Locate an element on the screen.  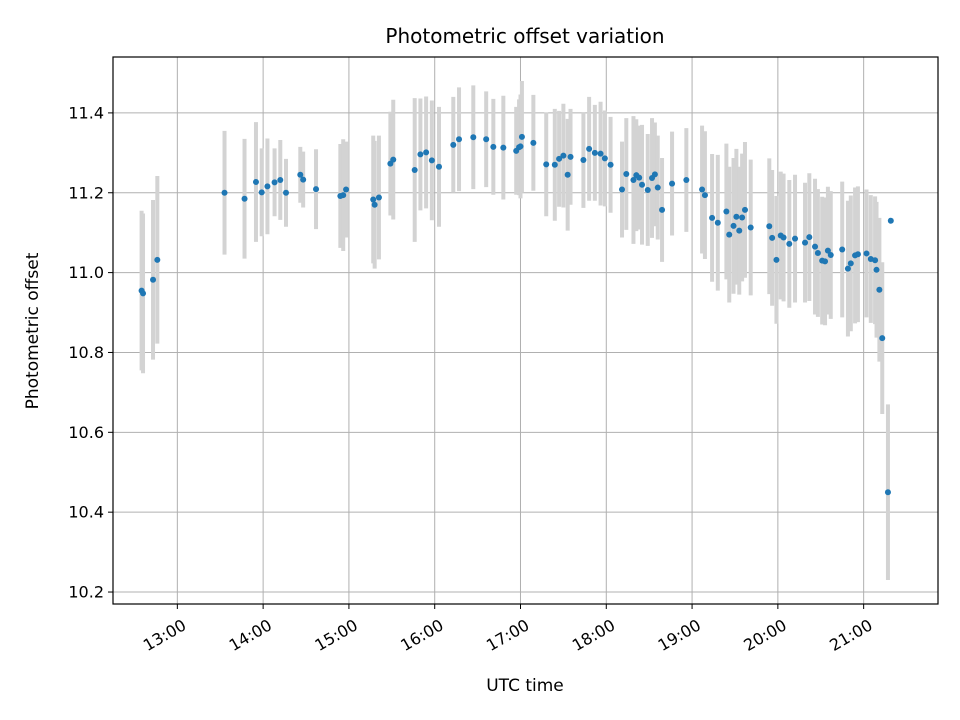
y-tick-label: 11.2 is located at coordinates (86, 192).